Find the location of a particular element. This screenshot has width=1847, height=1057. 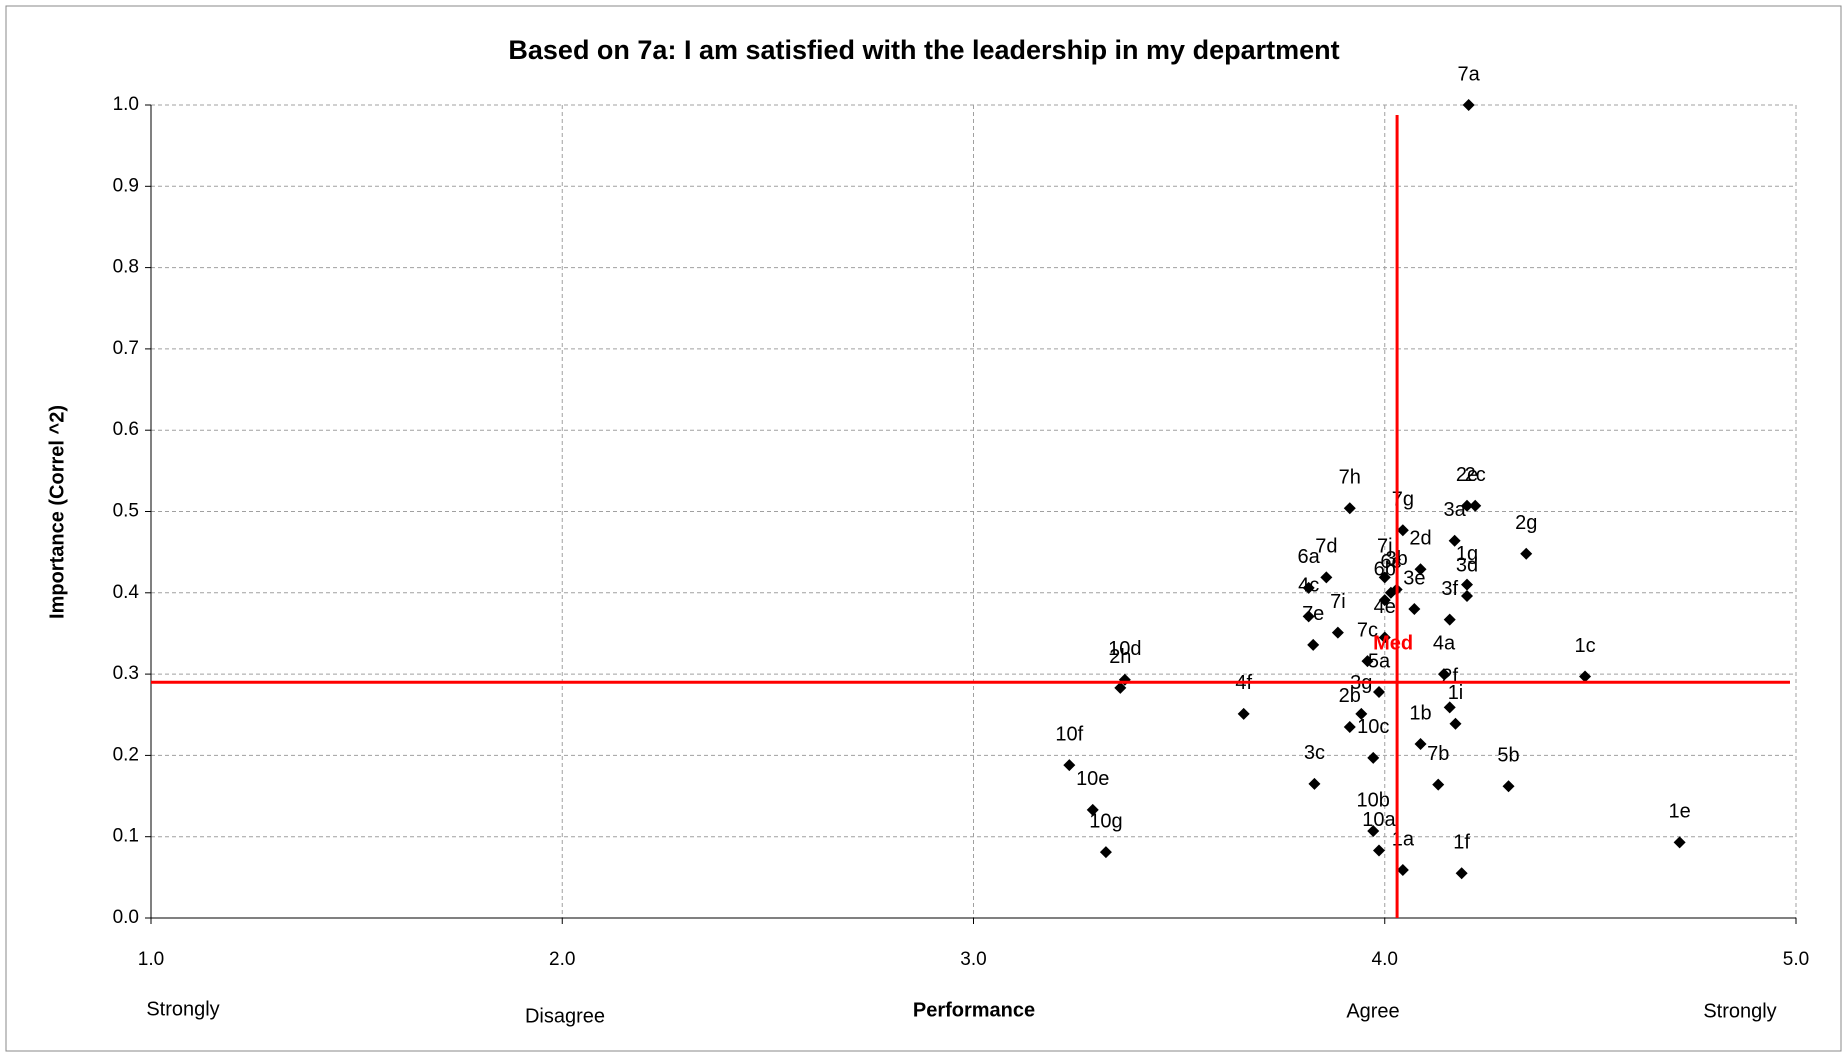

x-tick-label: 3.0 is located at coordinates (973, 959).